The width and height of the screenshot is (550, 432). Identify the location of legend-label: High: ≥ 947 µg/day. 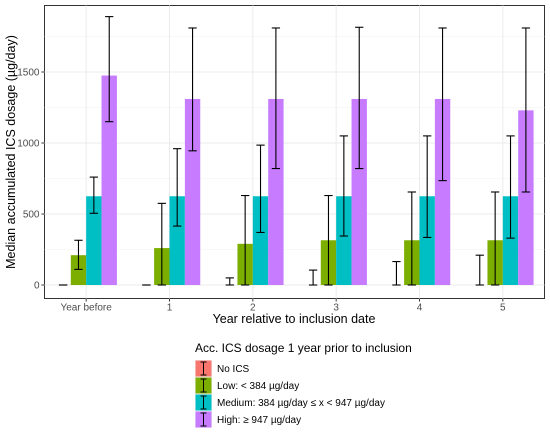
(259, 420).